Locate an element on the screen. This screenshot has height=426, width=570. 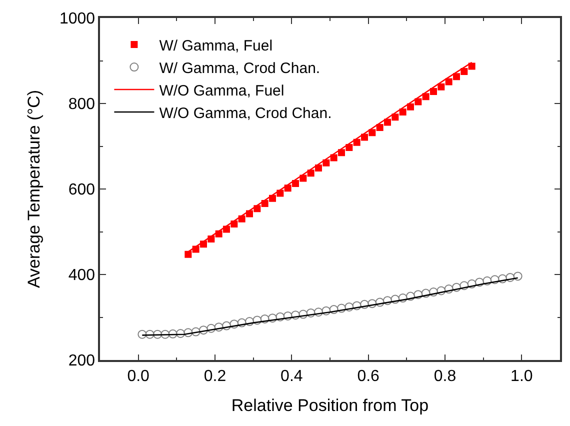
legend-label: W/O Gamma, Fuel is located at coordinates (221, 91).